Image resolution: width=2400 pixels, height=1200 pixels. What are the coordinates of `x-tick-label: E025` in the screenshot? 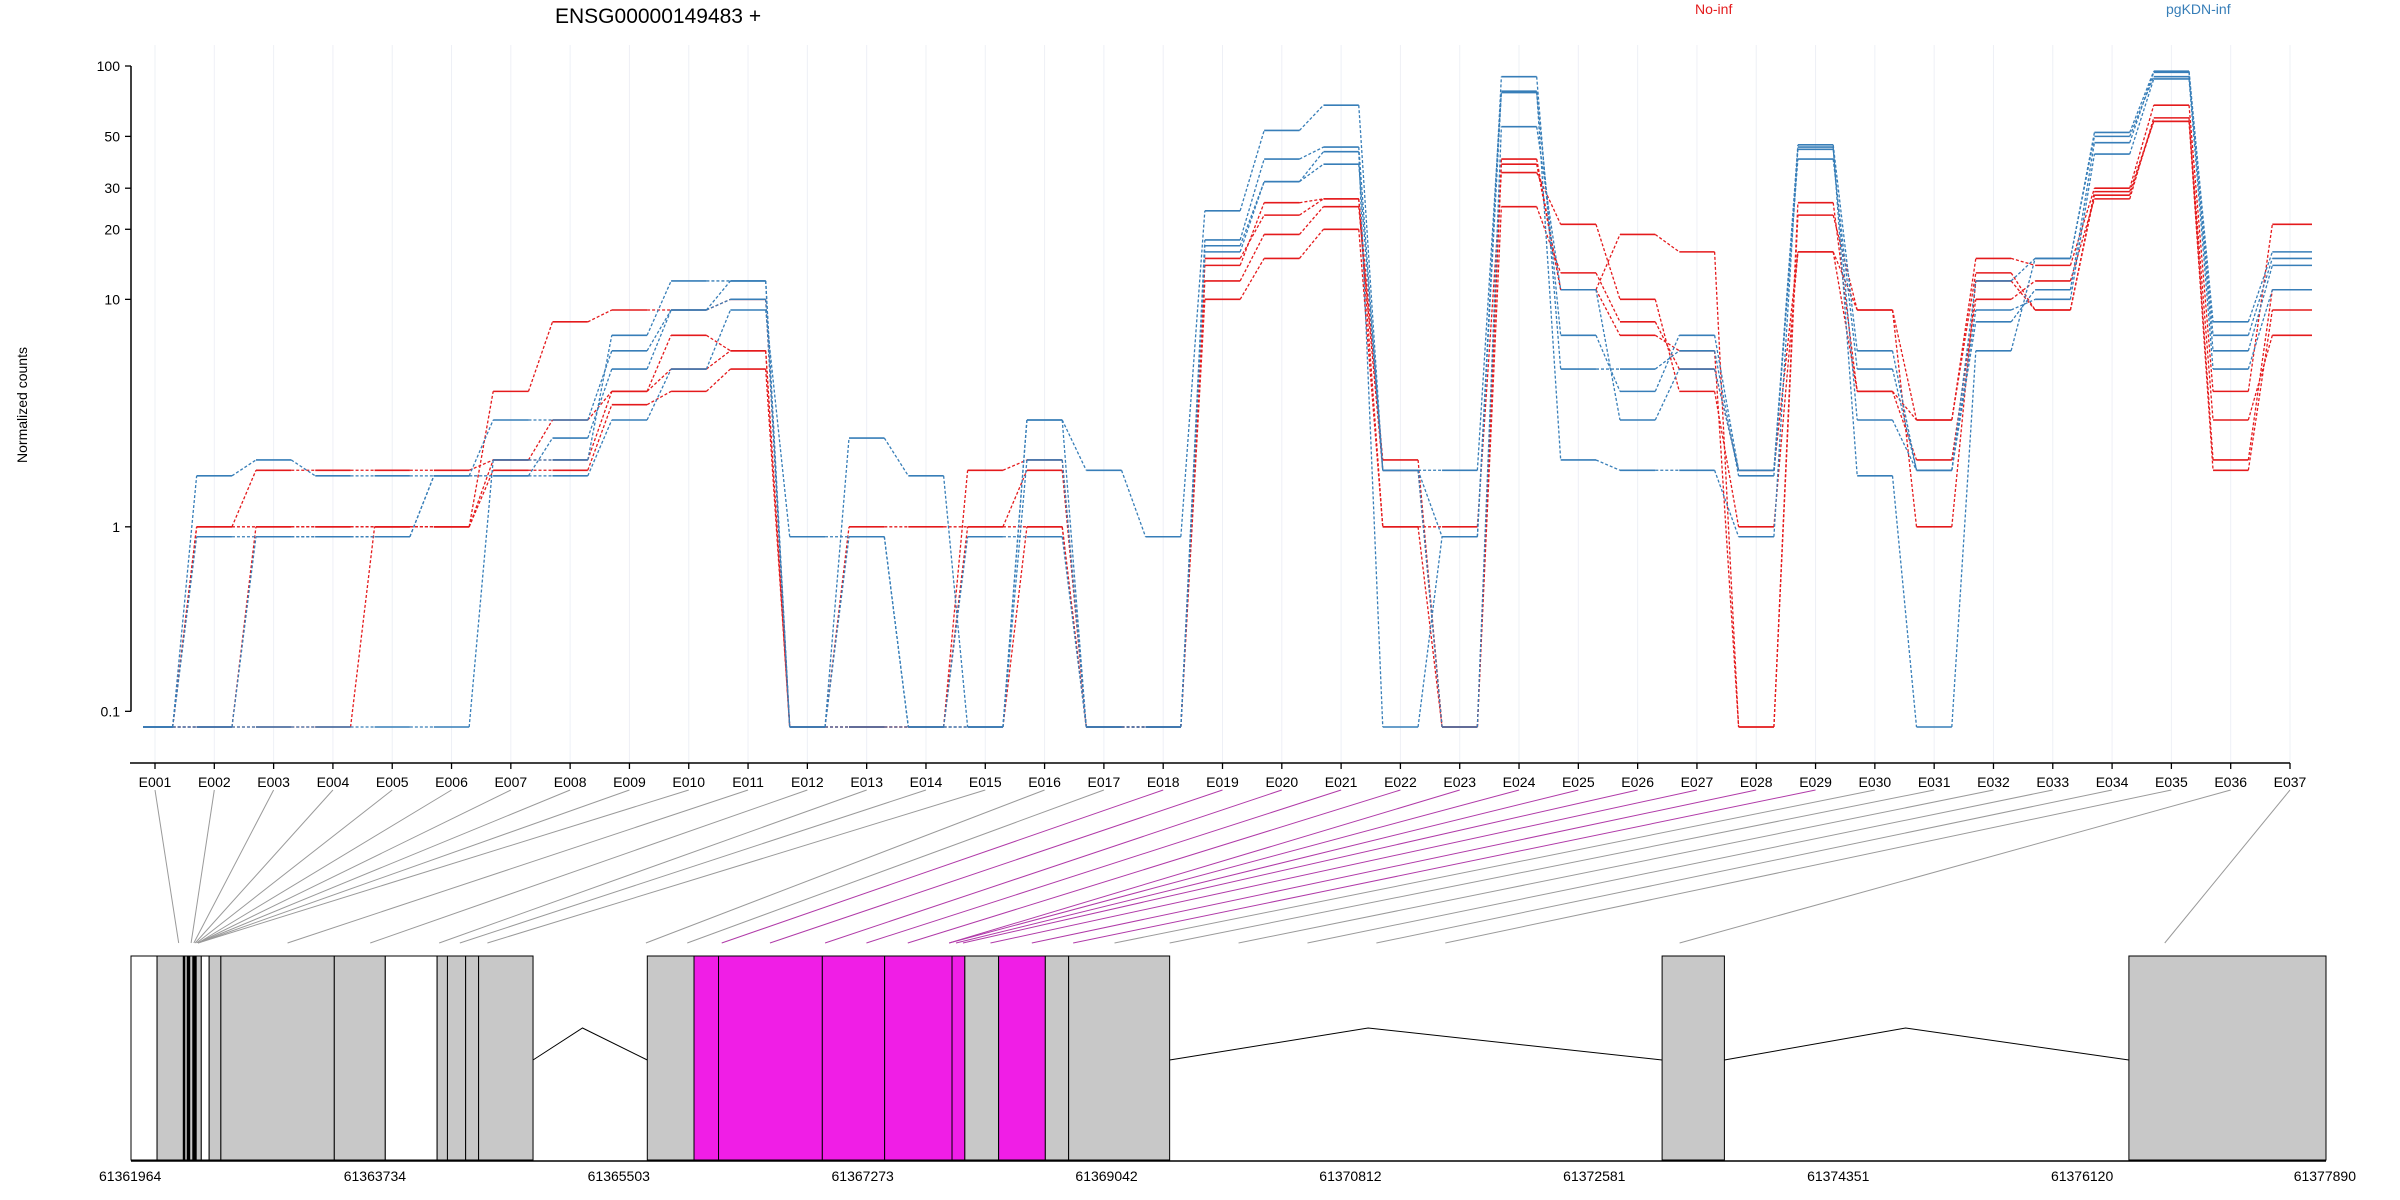 It's located at (1578, 782).